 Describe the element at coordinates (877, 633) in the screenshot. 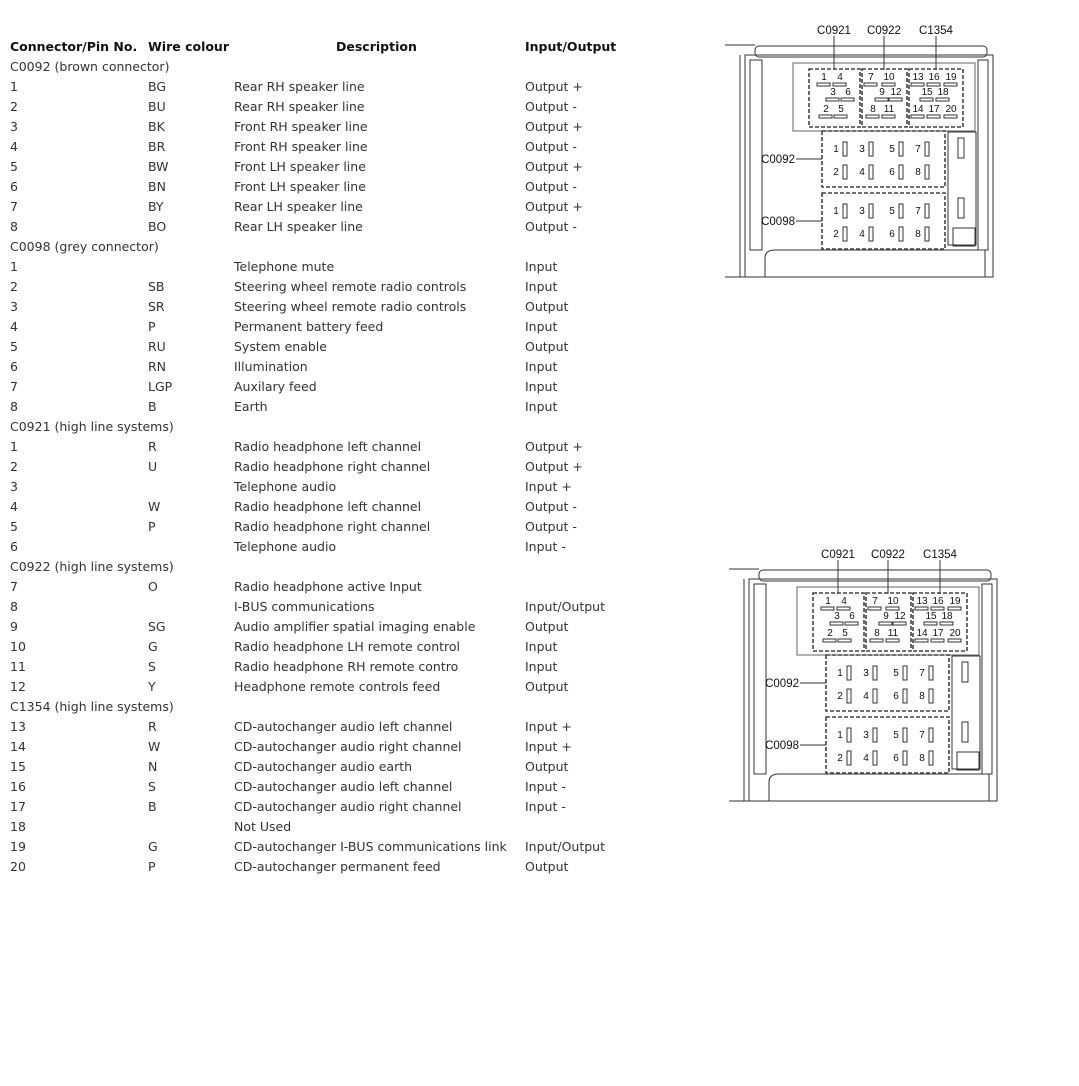

I see `pin-label: 8` at that location.